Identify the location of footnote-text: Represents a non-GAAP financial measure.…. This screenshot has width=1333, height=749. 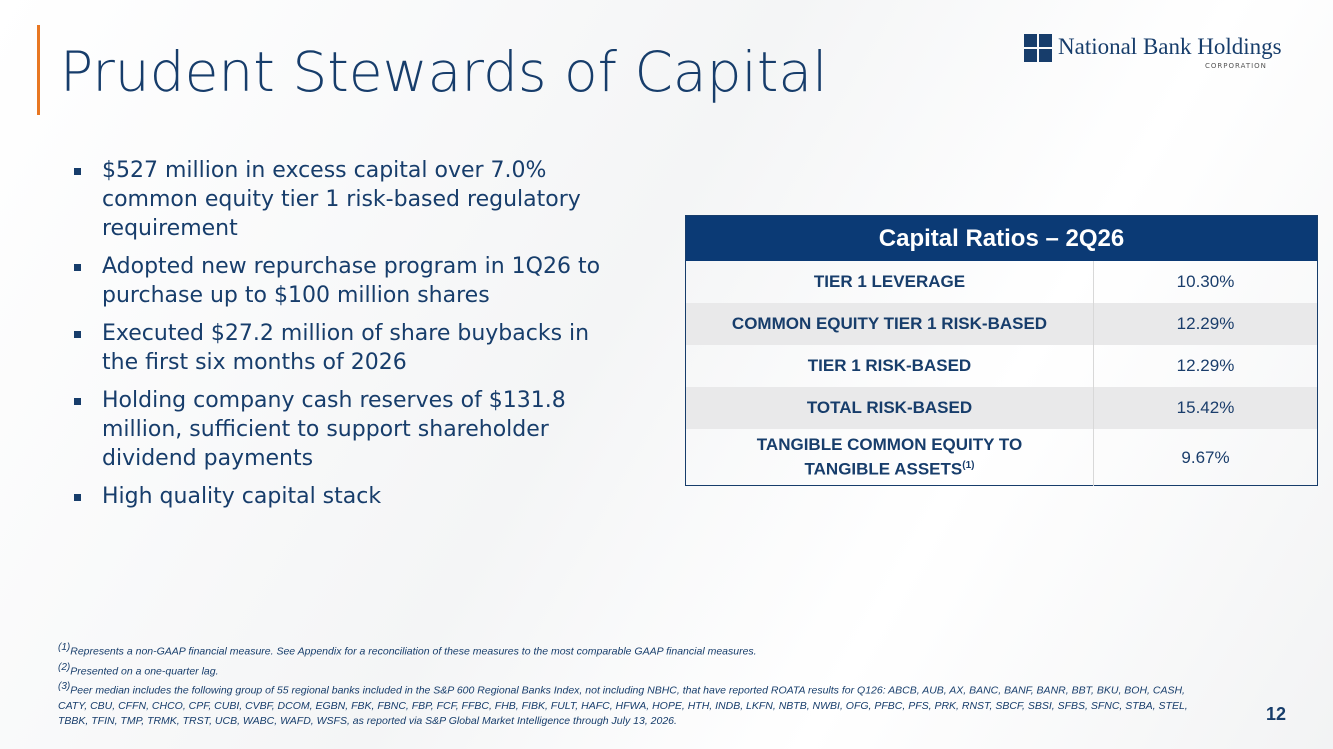
(413, 651).